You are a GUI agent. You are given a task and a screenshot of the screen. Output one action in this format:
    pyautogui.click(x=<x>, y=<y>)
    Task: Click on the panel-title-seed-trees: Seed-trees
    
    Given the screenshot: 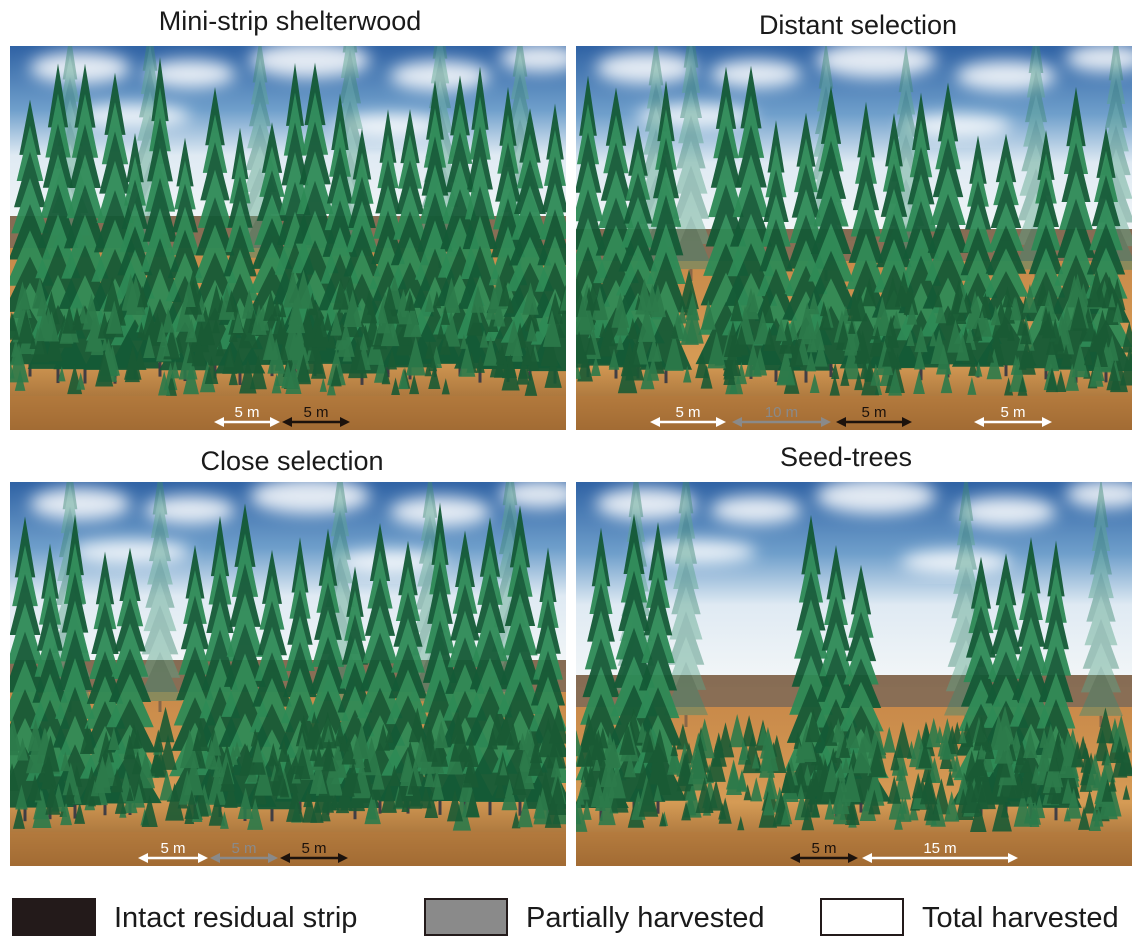 What is the action you would take?
    pyautogui.click(x=846, y=457)
    